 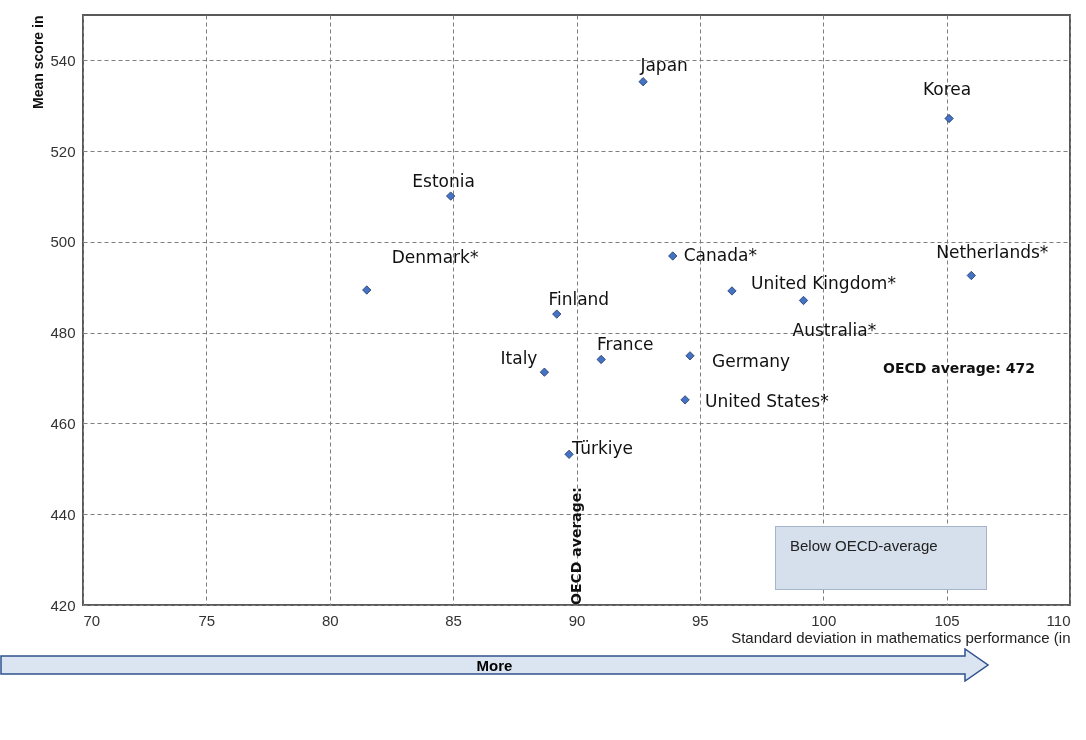 I want to click on y-tick-label: 520, so click(x=63, y=151).